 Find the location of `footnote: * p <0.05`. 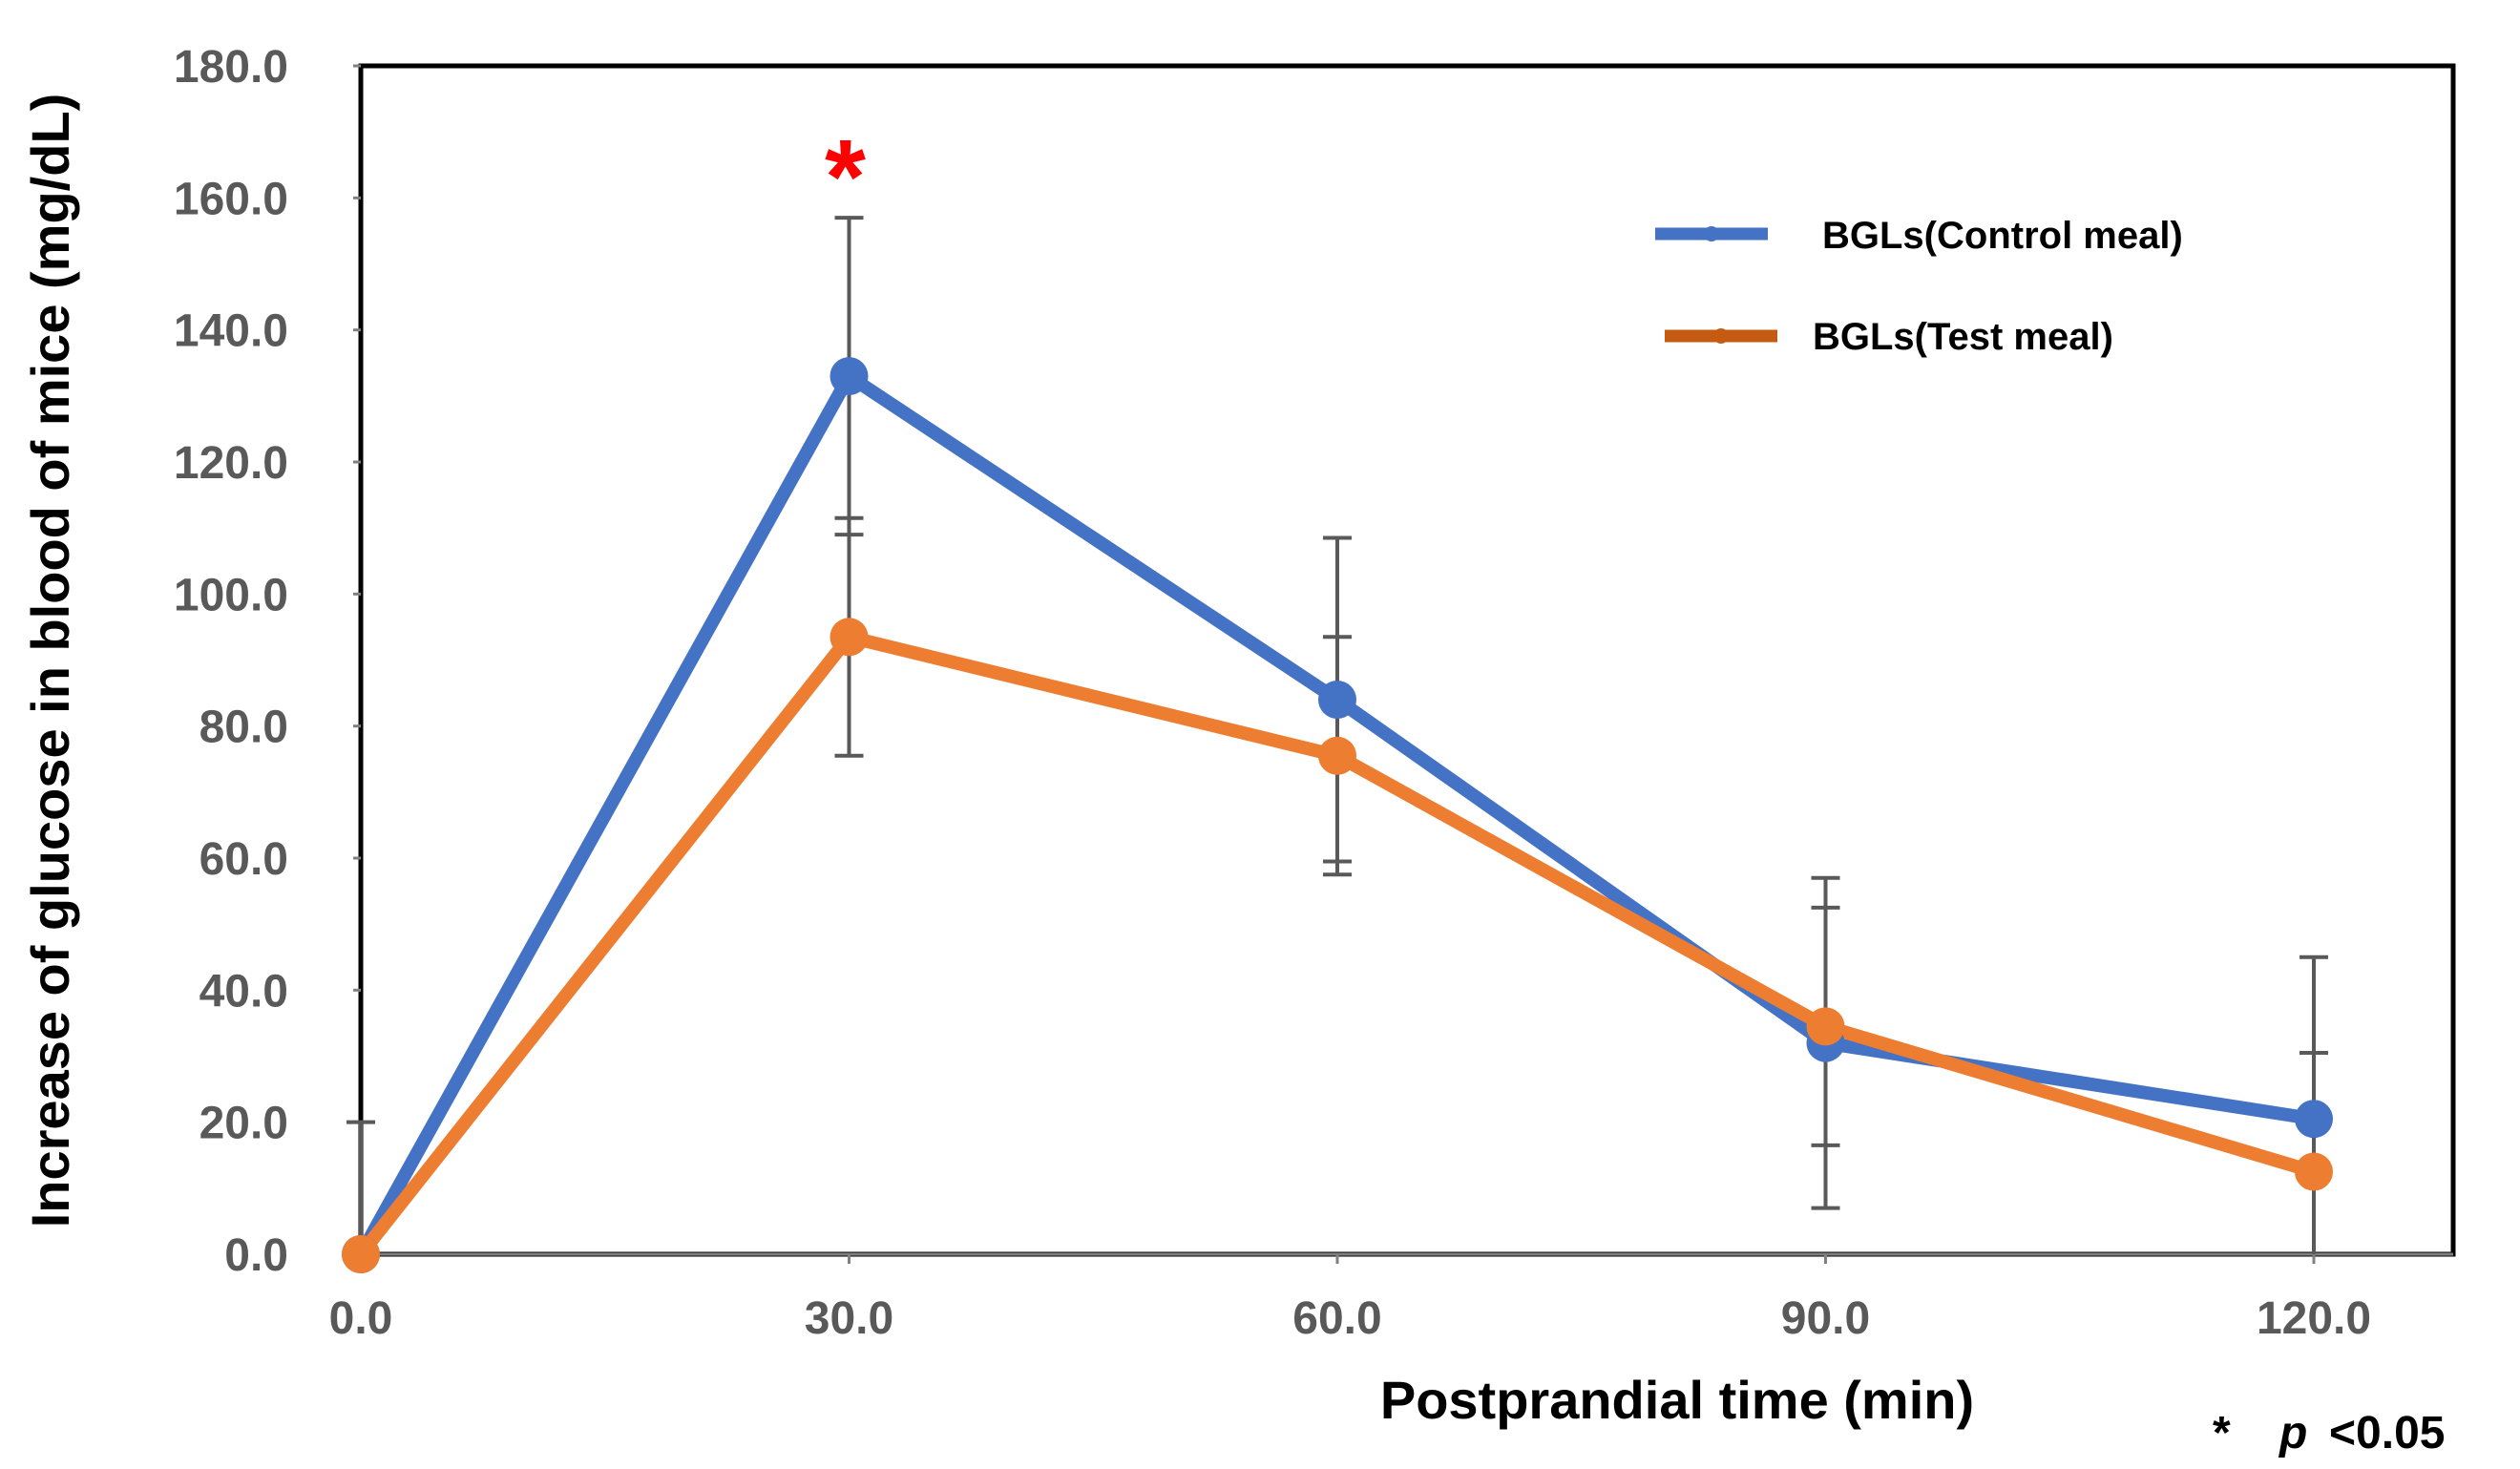

footnote: * p <0.05 is located at coordinates (2329, 1433).